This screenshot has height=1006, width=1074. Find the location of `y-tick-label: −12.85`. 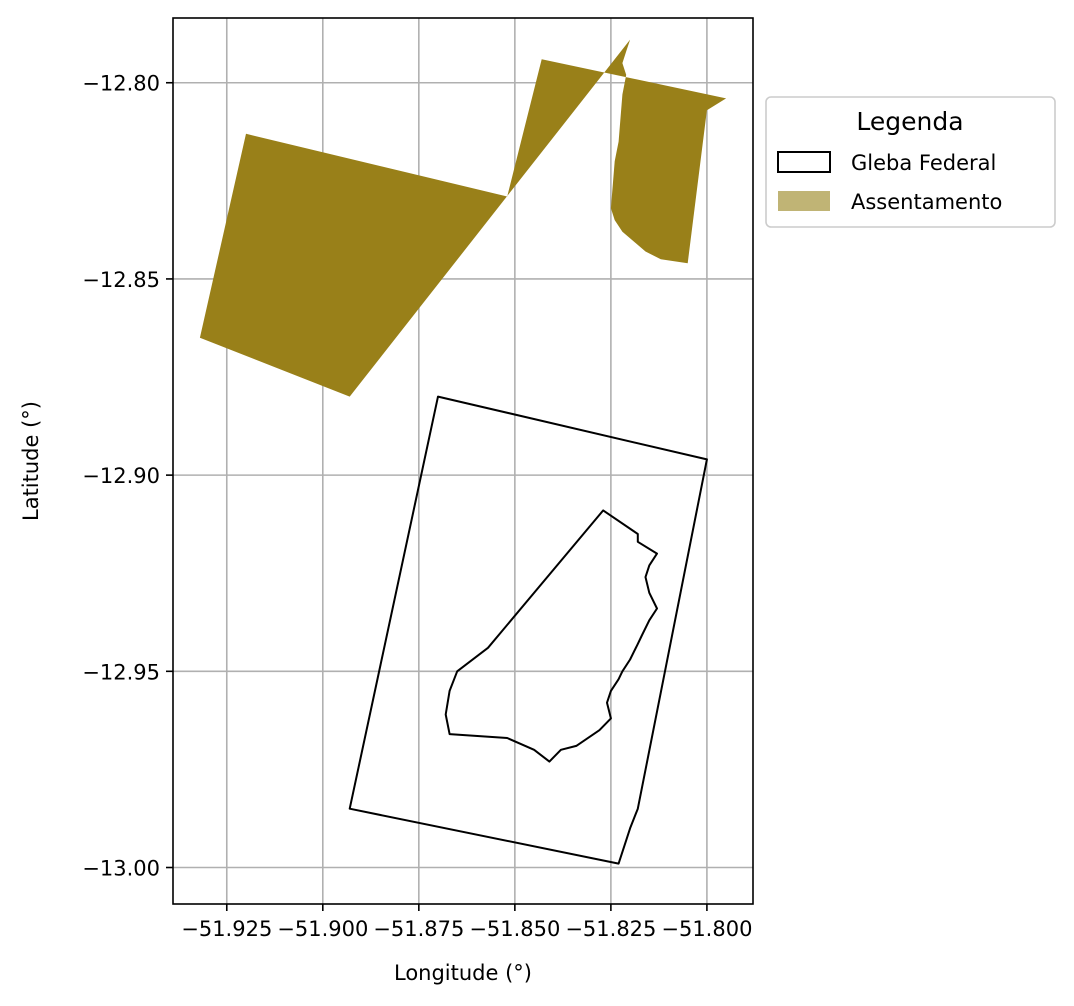

y-tick-label: −12.85 is located at coordinates (121, 280).